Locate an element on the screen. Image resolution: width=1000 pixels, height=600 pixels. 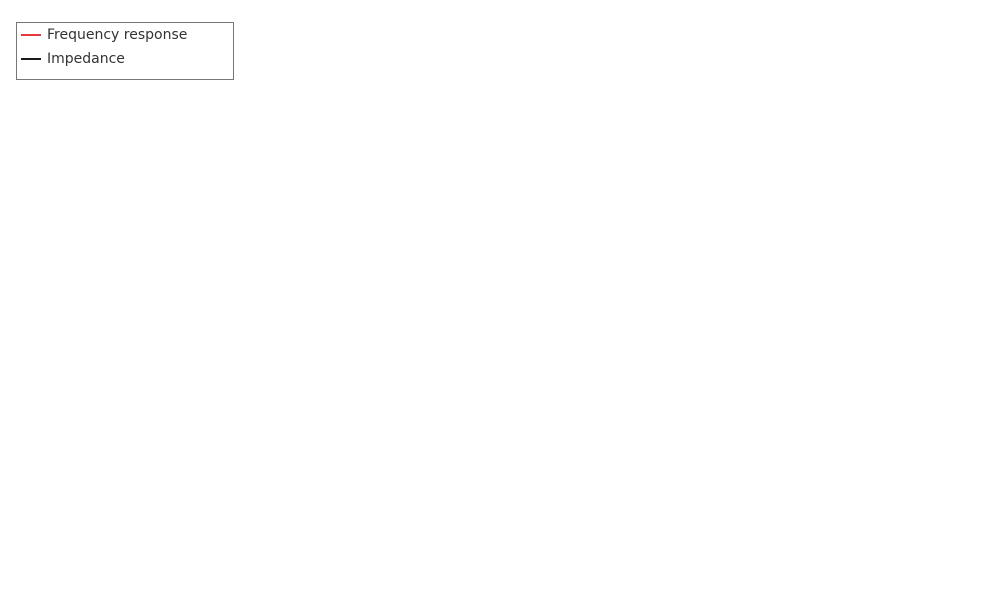
legend-item-frequency-response: Frequency response is located at coordinates (125, 35).